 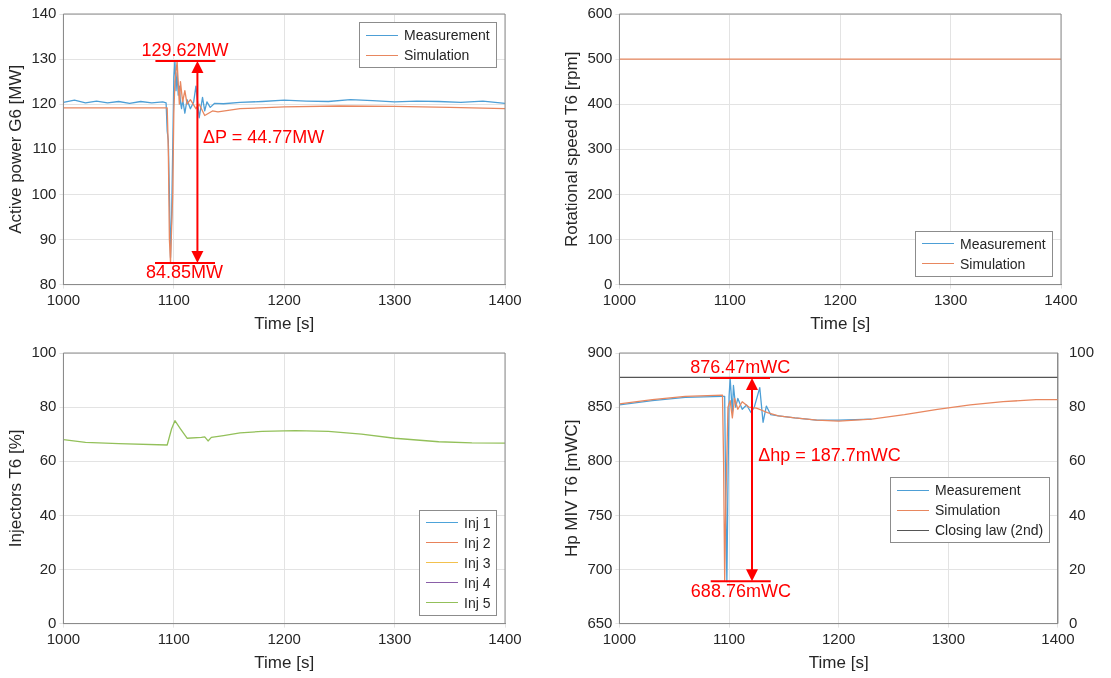 I want to click on y2-tick-label: 20, so click(x=1077, y=568).